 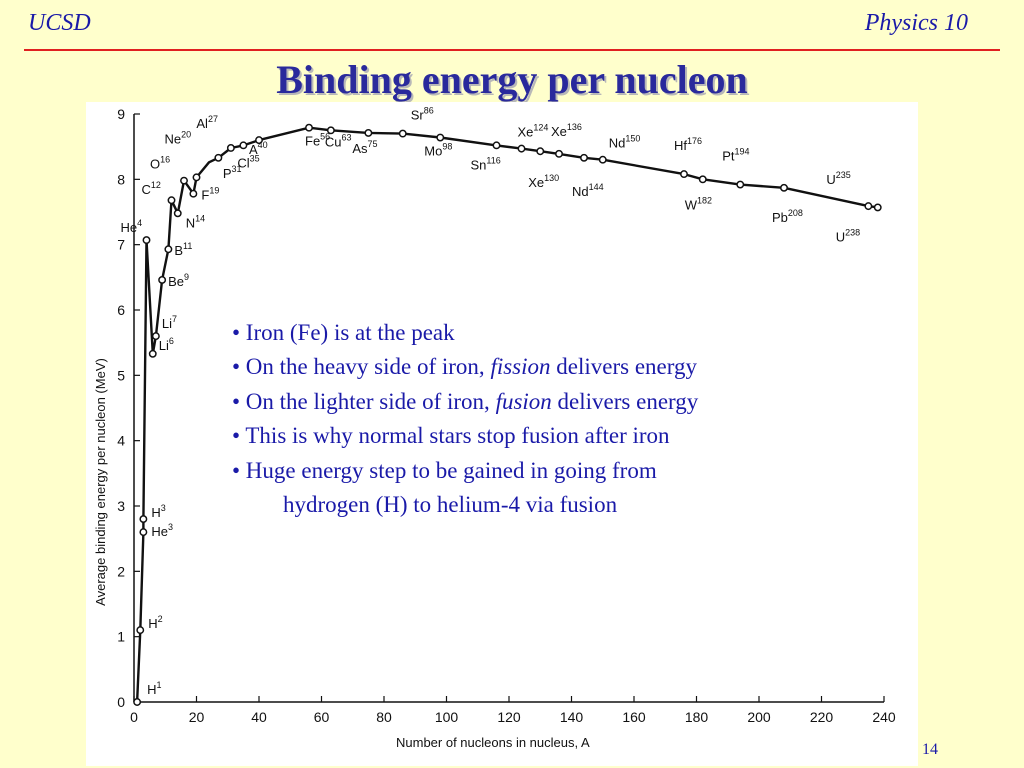 What do you see at coordinates (169, 322) in the screenshot?
I see `nuclide-label: Li7` at bounding box center [169, 322].